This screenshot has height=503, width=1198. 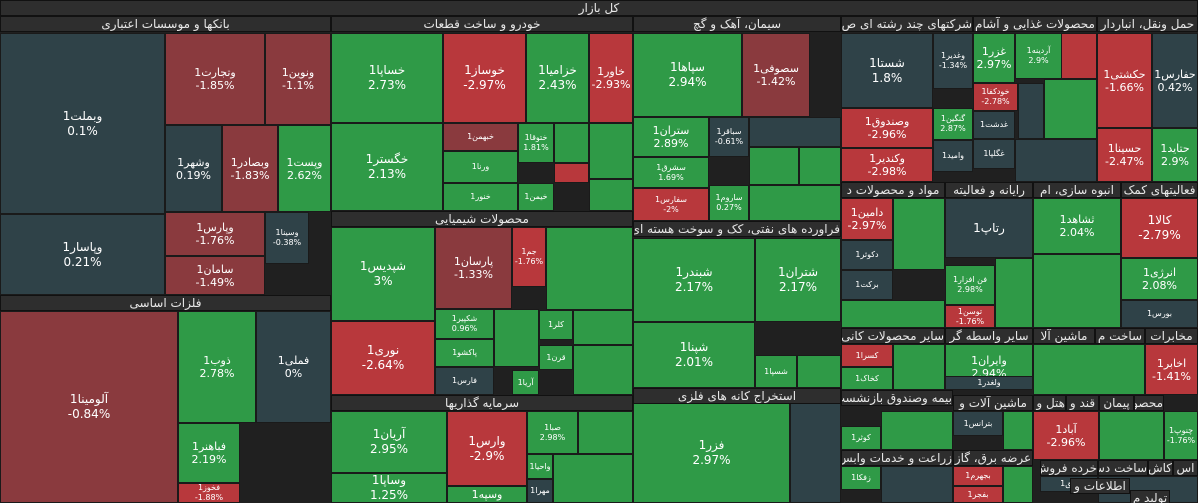 I want to click on treemap-tile: کلر1, so click(x=556, y=325).